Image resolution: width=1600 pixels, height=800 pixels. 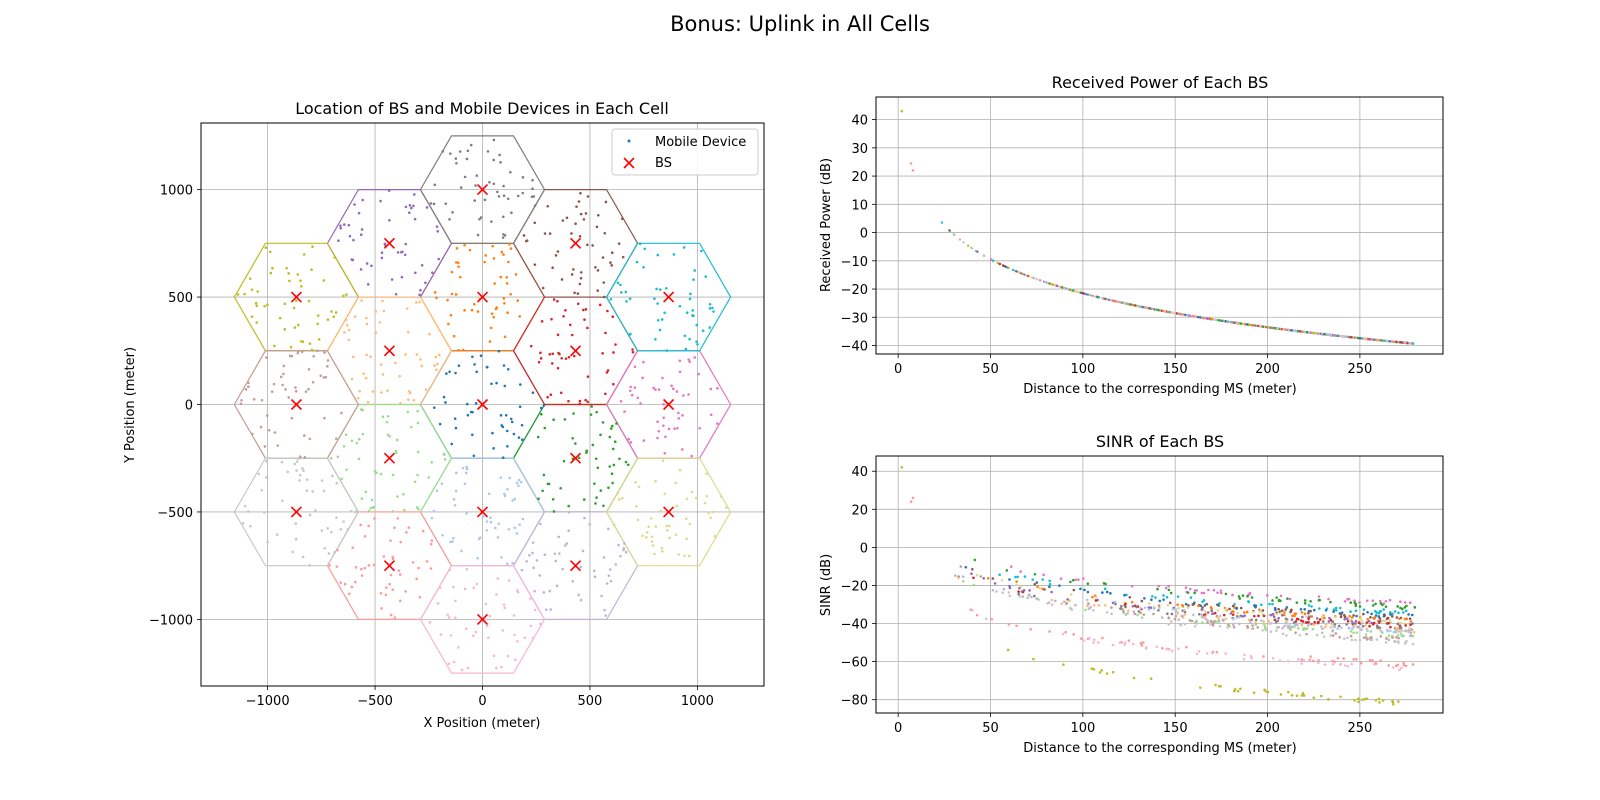 I want to click on legend-device-marker, so click(x=629, y=141).